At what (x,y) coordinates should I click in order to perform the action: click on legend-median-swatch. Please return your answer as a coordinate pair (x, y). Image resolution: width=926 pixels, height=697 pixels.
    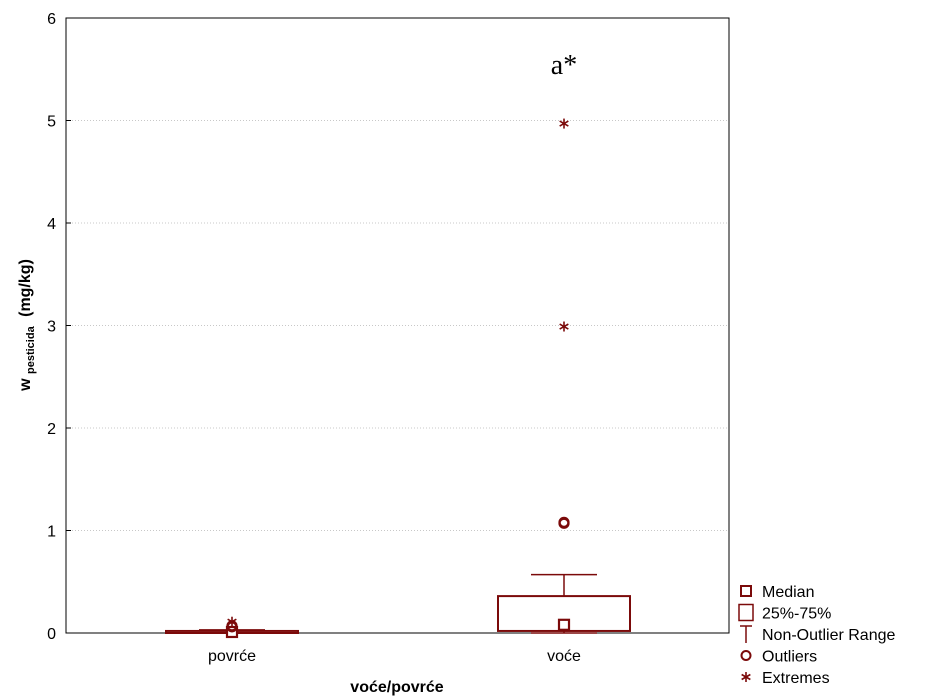
    Looking at the image, I should click on (746, 591).